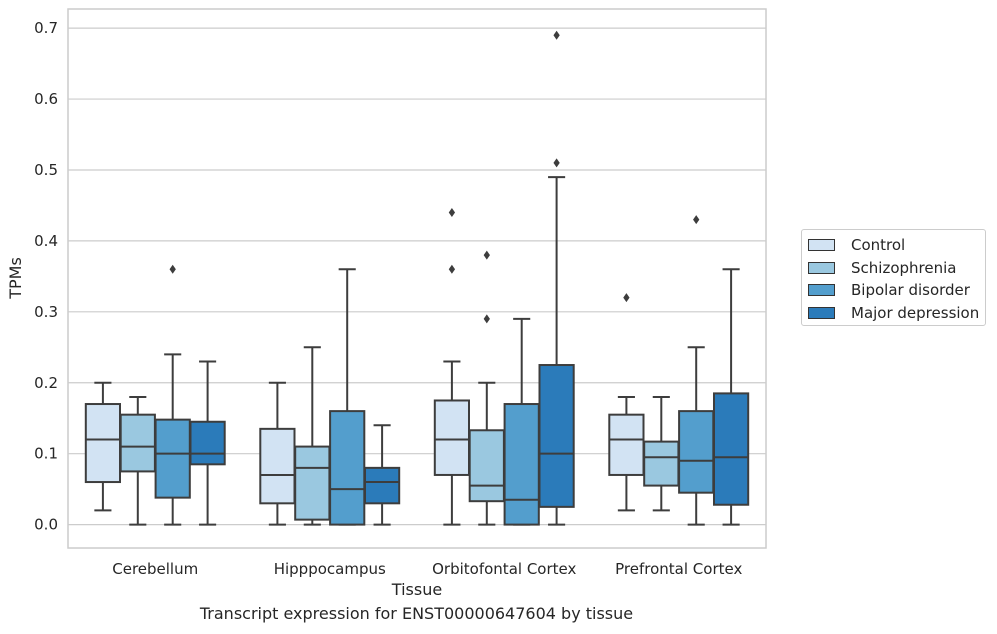 The width and height of the screenshot is (997, 634). I want to click on y-tick-label: 0.2, so click(46, 383).